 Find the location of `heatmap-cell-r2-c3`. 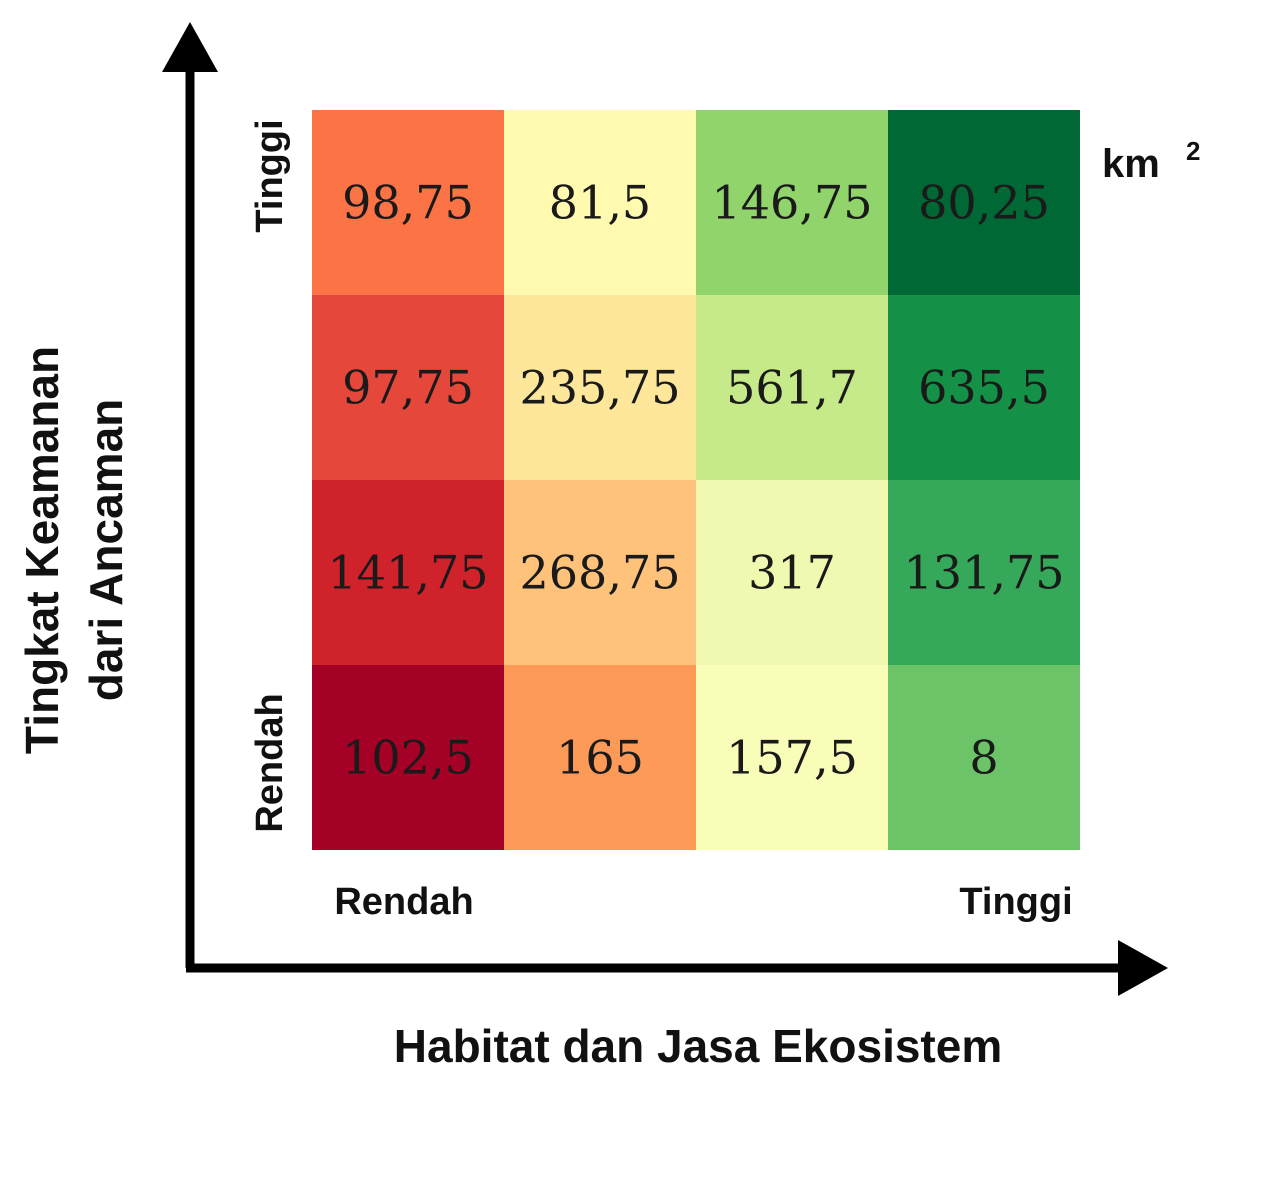

heatmap-cell-r2-c3 is located at coordinates (984, 572).